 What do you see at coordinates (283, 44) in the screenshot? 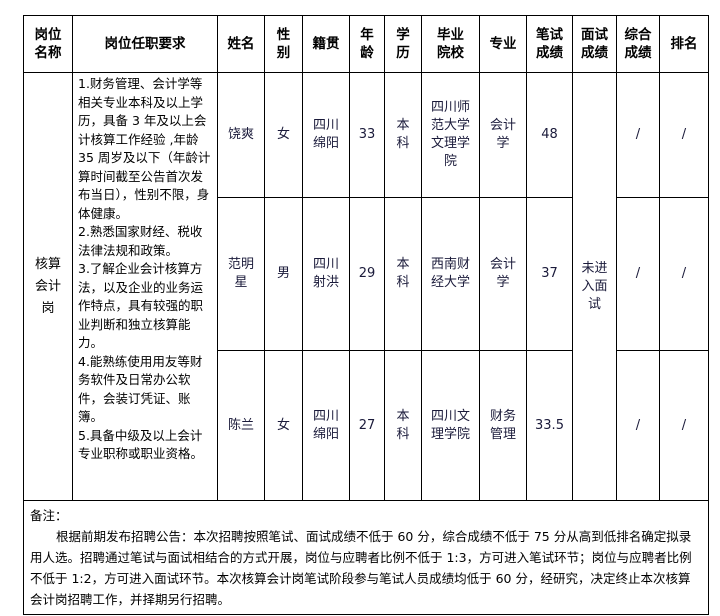
I see `header-gender: 性 别` at bounding box center [283, 44].